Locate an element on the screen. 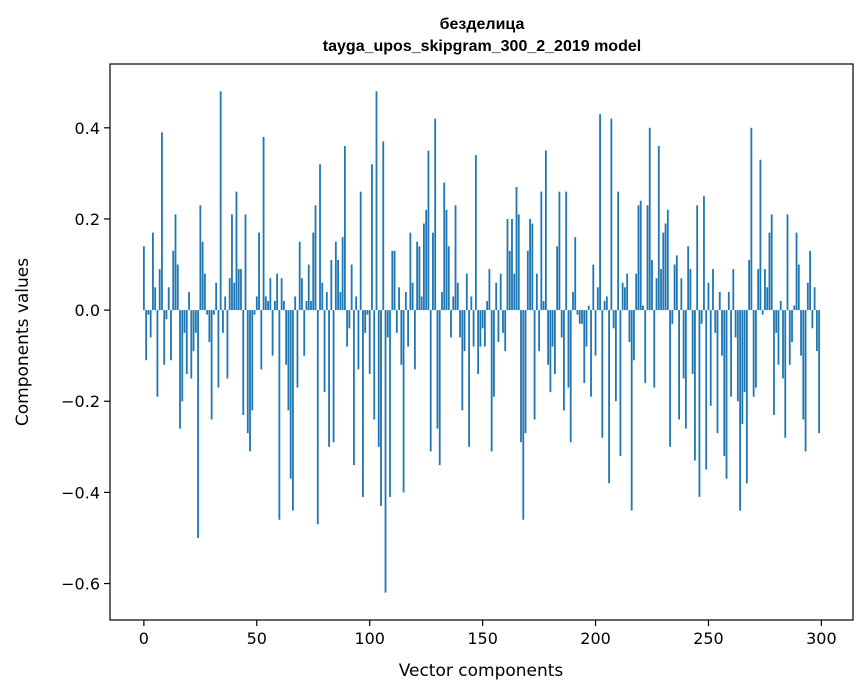 The width and height of the screenshot is (867, 696). x-tick-label: 300 is located at coordinates (821, 638).